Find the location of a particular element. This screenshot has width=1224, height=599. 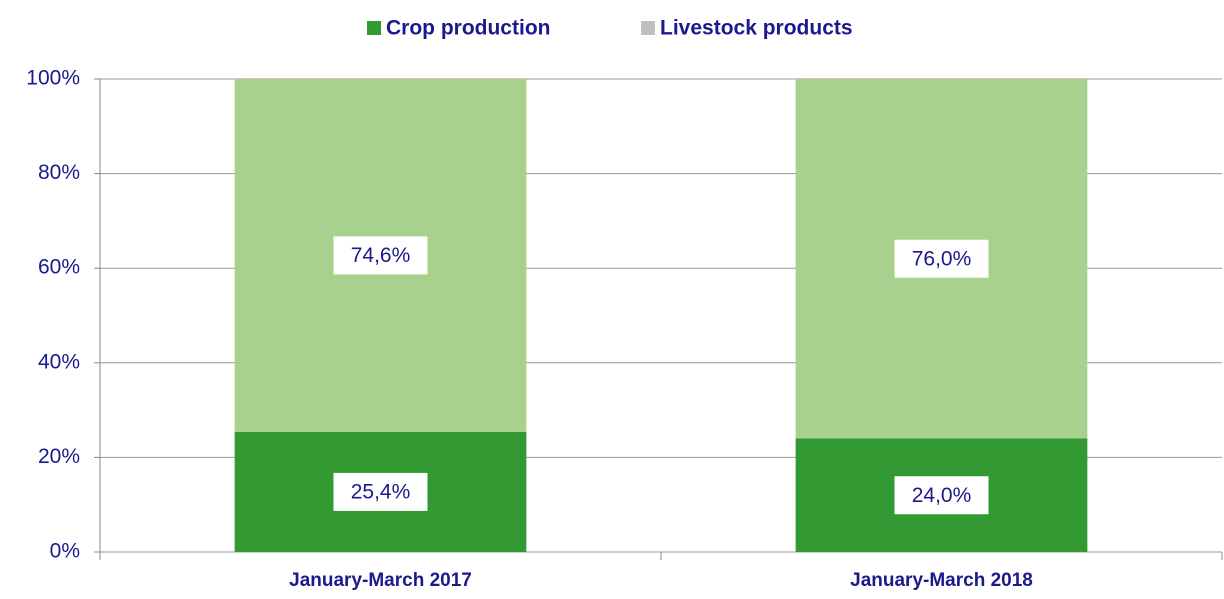

y-tick-label: 80% is located at coordinates (59, 172).